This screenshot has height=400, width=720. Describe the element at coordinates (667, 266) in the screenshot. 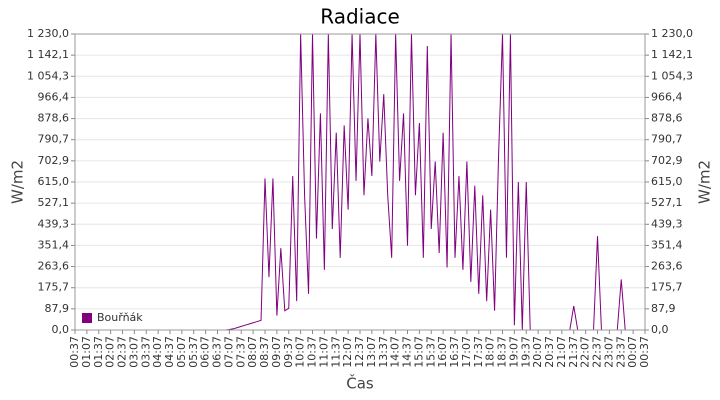

I see `y2-tick-label: 263,6` at that location.